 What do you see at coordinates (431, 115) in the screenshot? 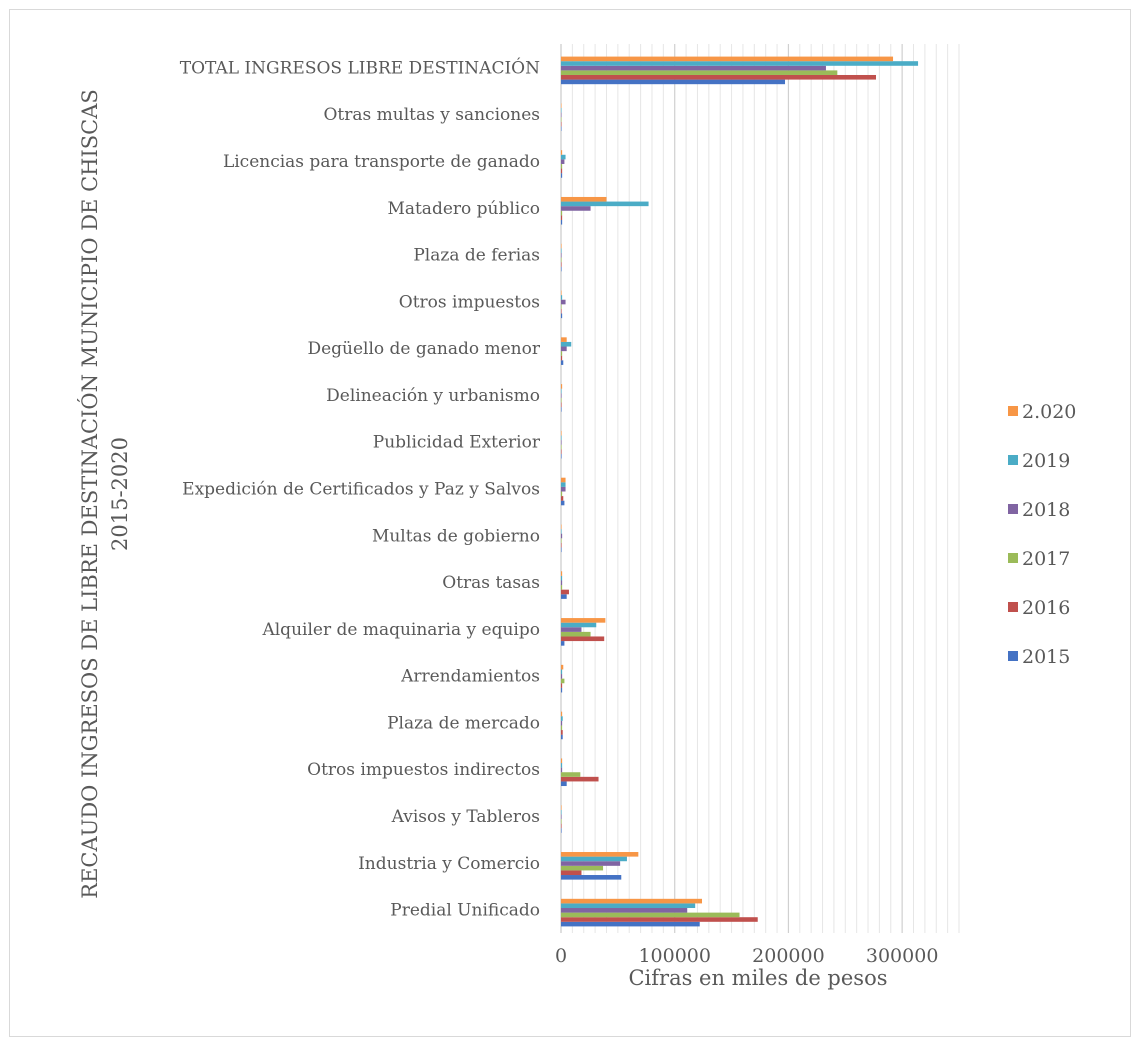
I see `category-label: Otras multas y sanciones` at bounding box center [431, 115].